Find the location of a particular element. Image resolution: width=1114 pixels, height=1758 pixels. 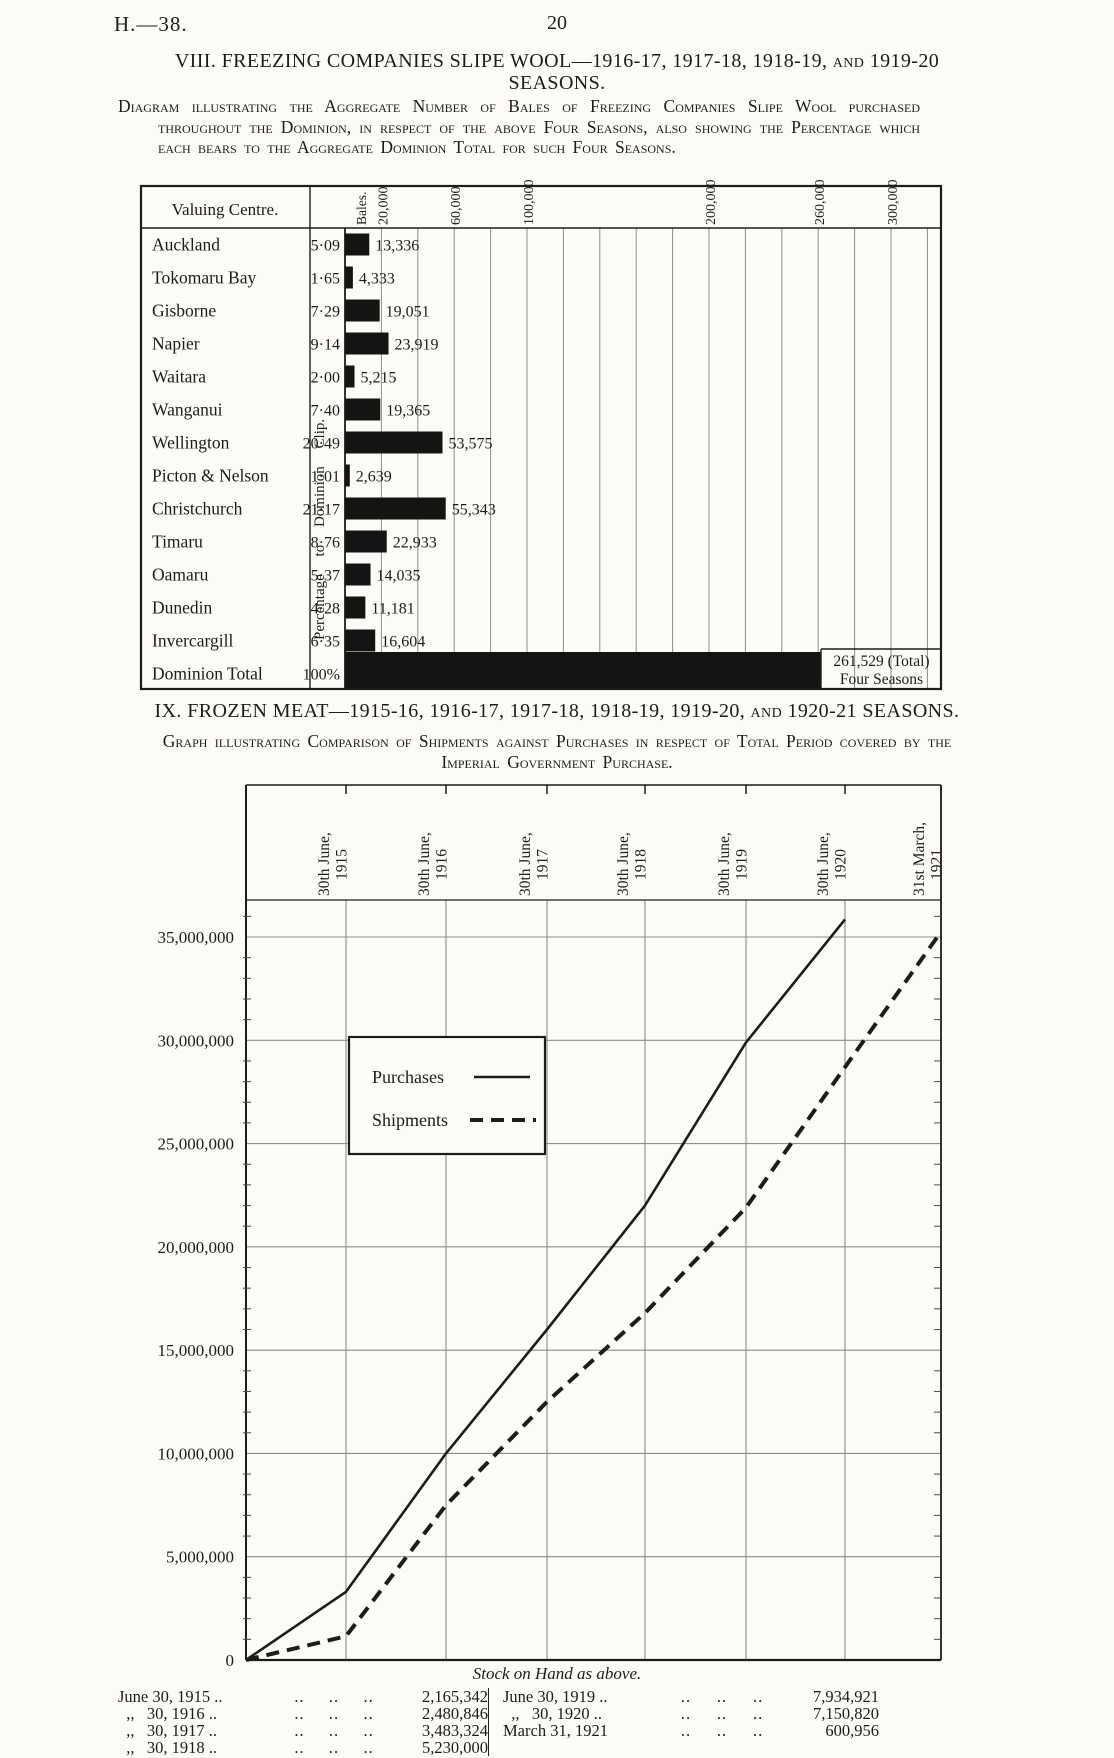

stock-value: 5,230,000 is located at coordinates (455, 1747).